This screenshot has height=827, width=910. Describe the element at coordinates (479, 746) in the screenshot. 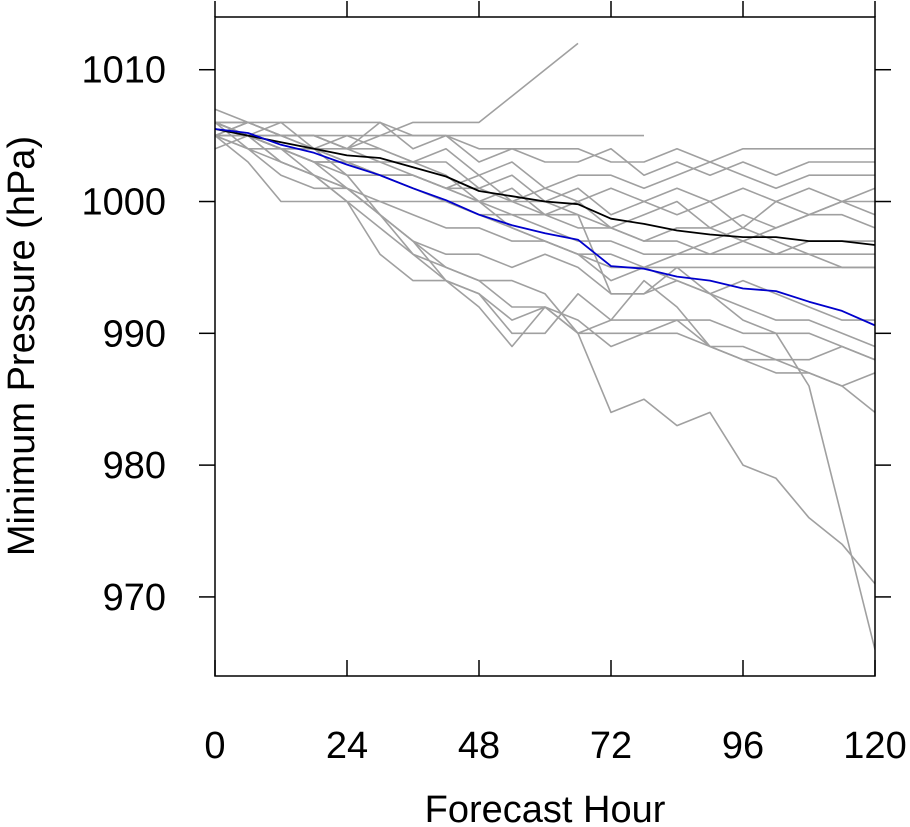

I see `x-tick-label: 48` at that location.